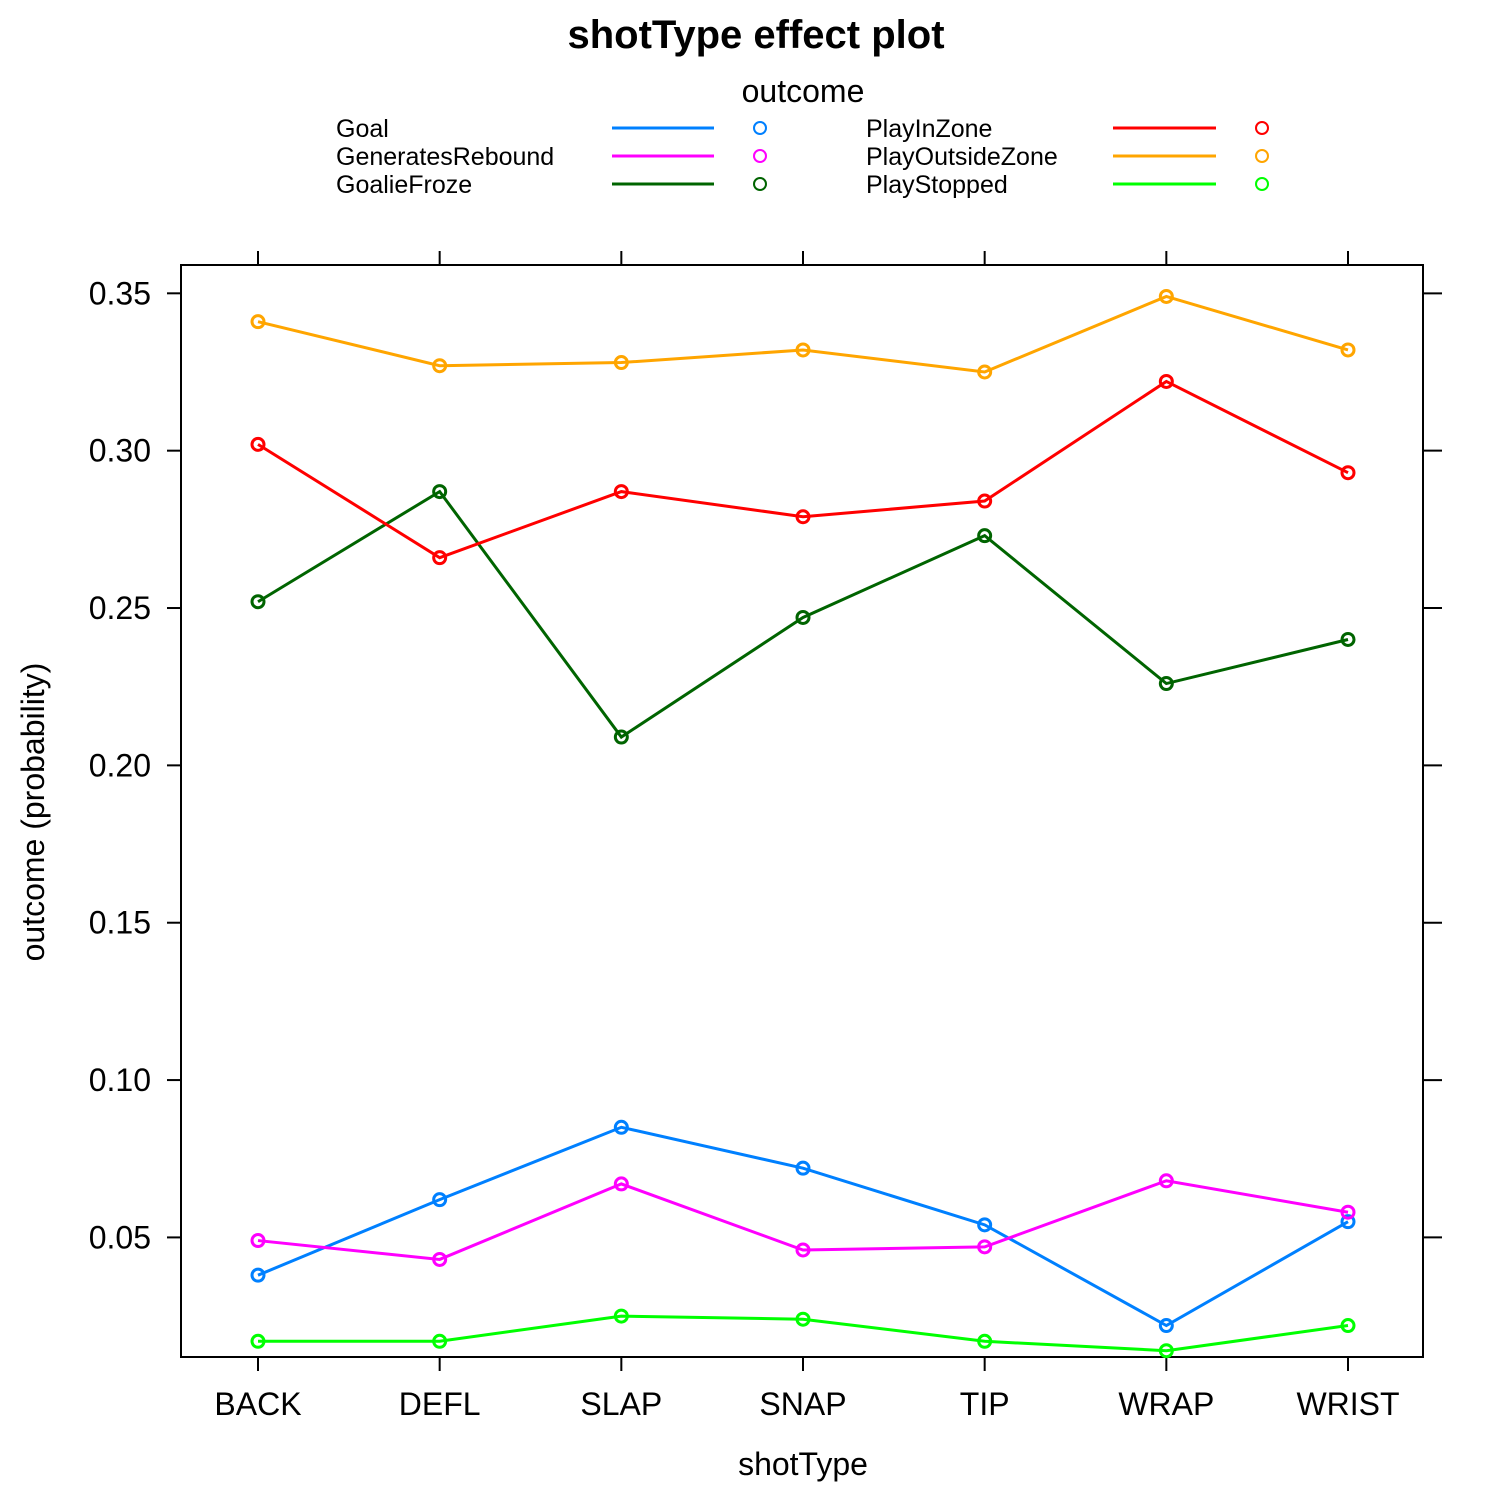  I want to click on point-playstopped-wrap, so click(1166, 1351).